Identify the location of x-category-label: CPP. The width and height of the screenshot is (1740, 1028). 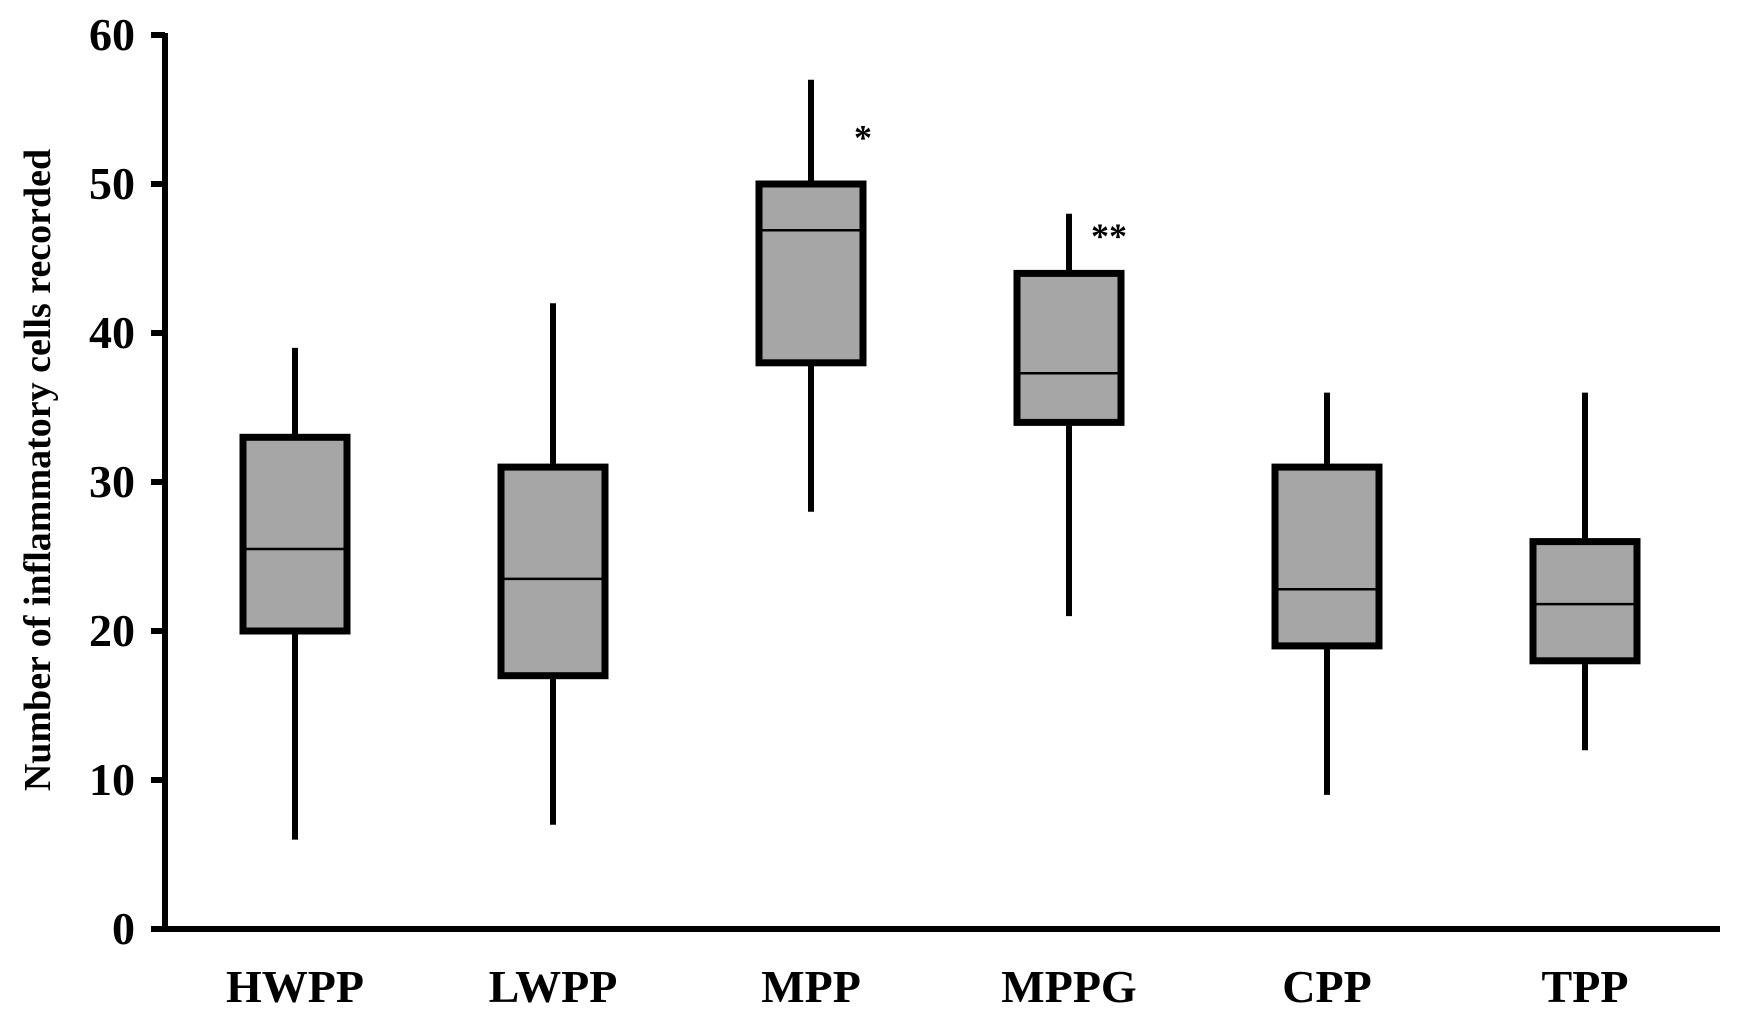
(1326, 986).